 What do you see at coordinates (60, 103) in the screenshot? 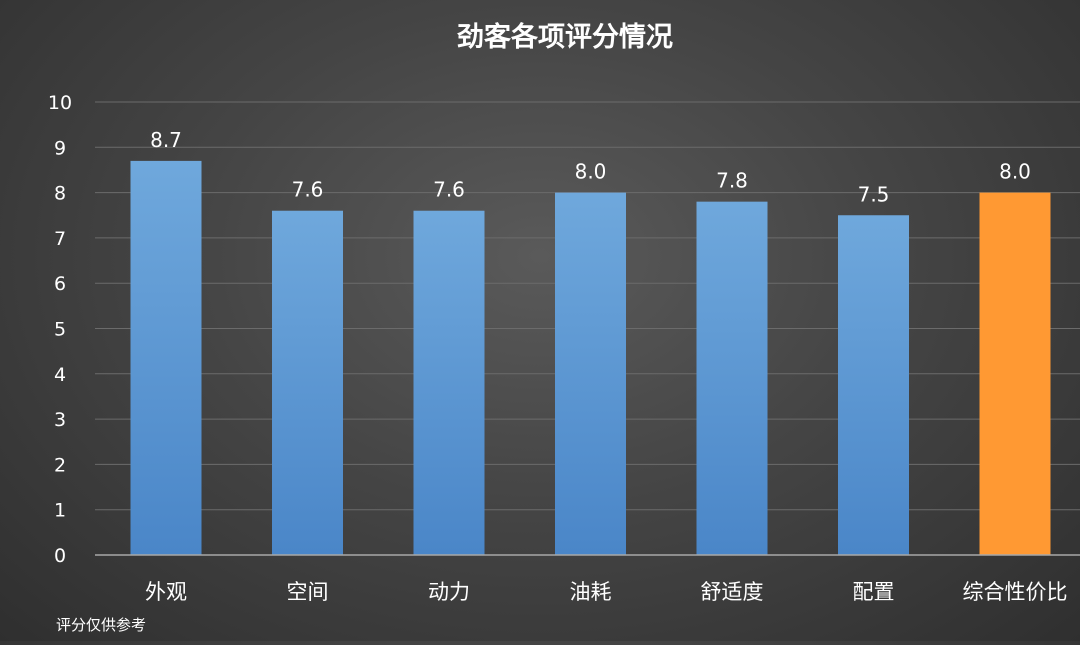
I see `y-tick-label: 10` at bounding box center [60, 103].